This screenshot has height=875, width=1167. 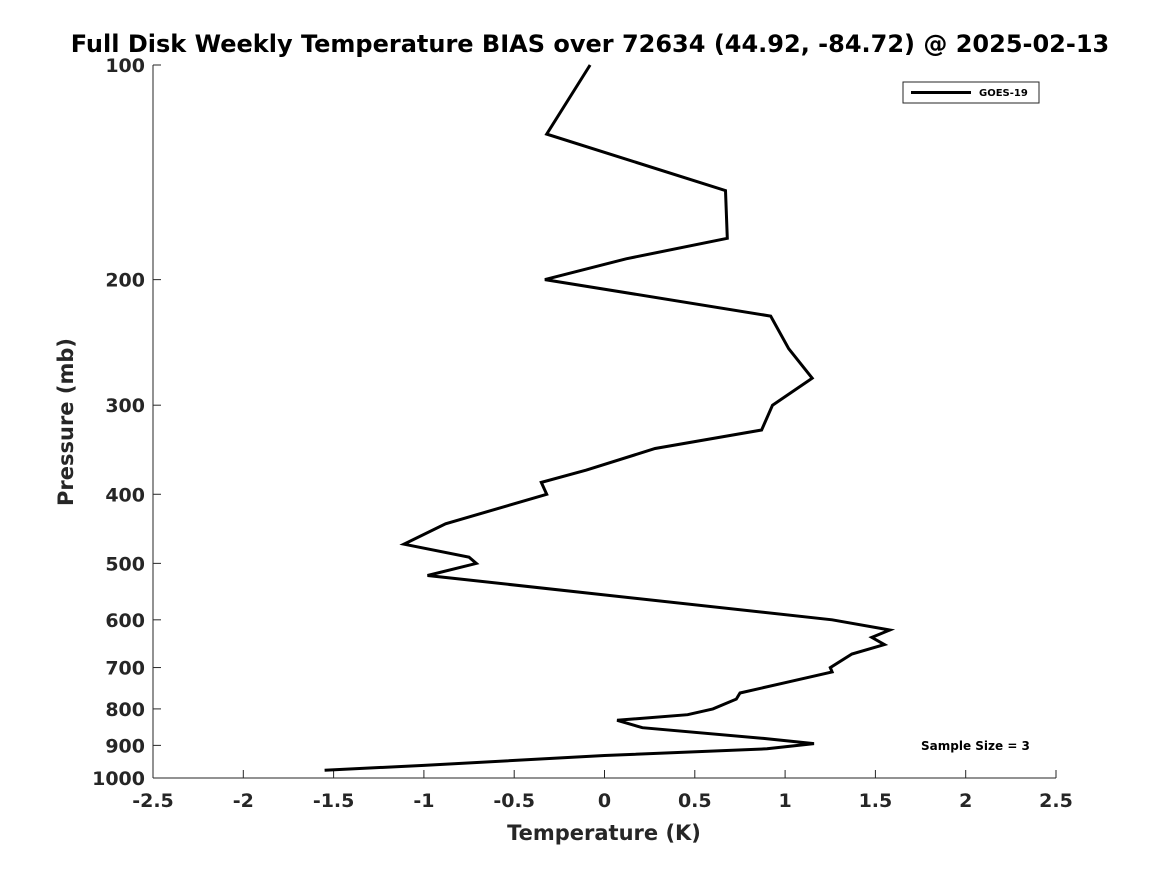 I want to click on x-tick-label: -2.5, so click(x=153, y=801).